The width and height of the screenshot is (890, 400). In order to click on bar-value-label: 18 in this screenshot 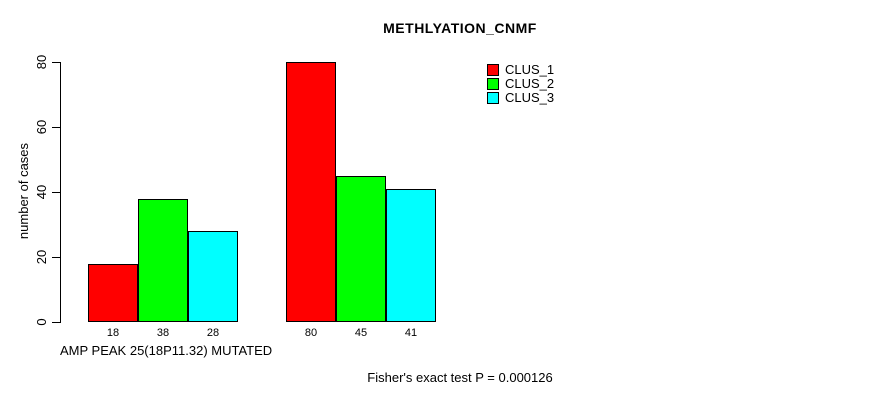, I will do `click(113, 333)`.